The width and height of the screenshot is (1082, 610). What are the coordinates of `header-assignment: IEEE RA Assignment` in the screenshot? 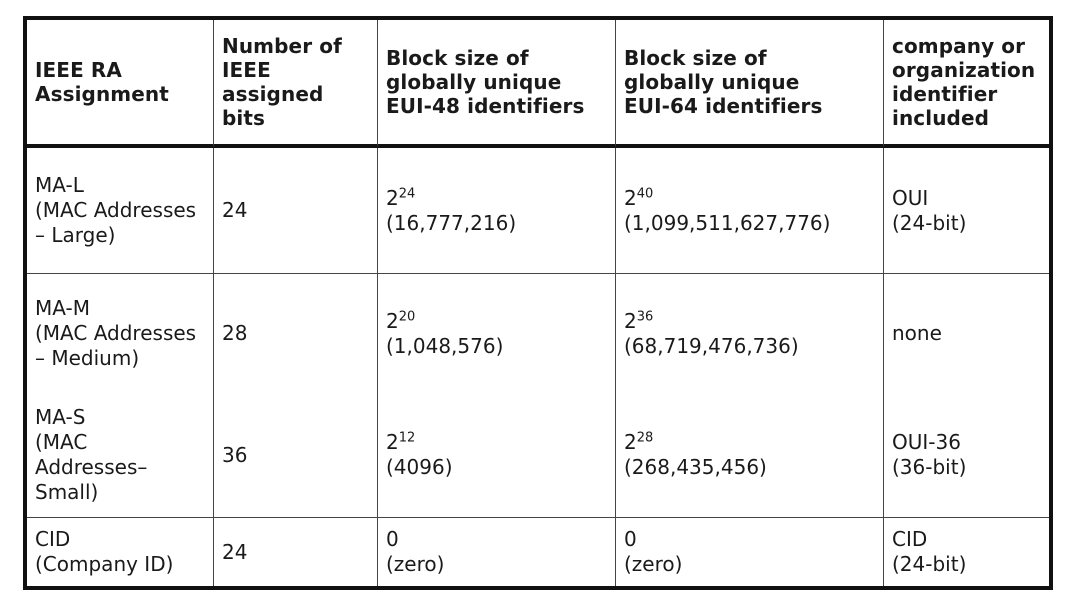 It's located at (120, 84).